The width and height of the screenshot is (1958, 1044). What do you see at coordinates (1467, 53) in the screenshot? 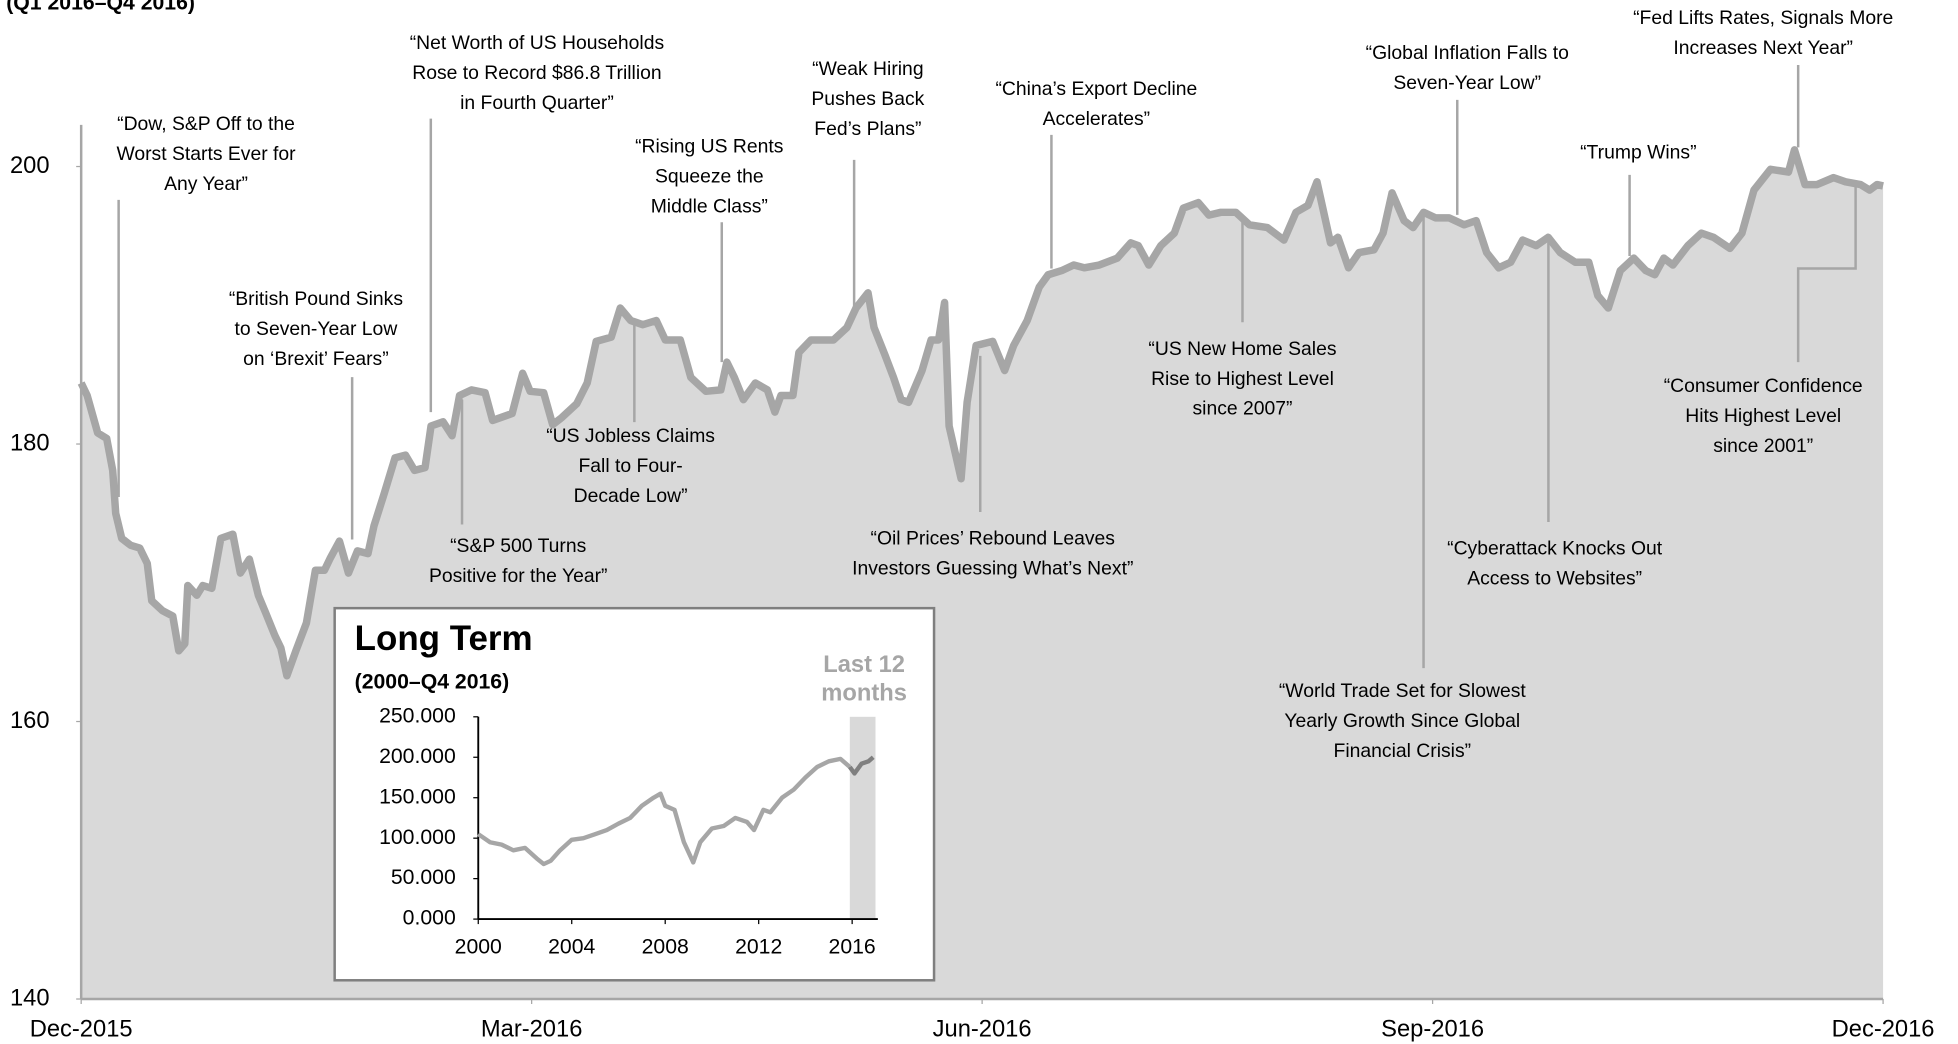
I see `annotation: “Global Inflation Falls to` at bounding box center [1467, 53].